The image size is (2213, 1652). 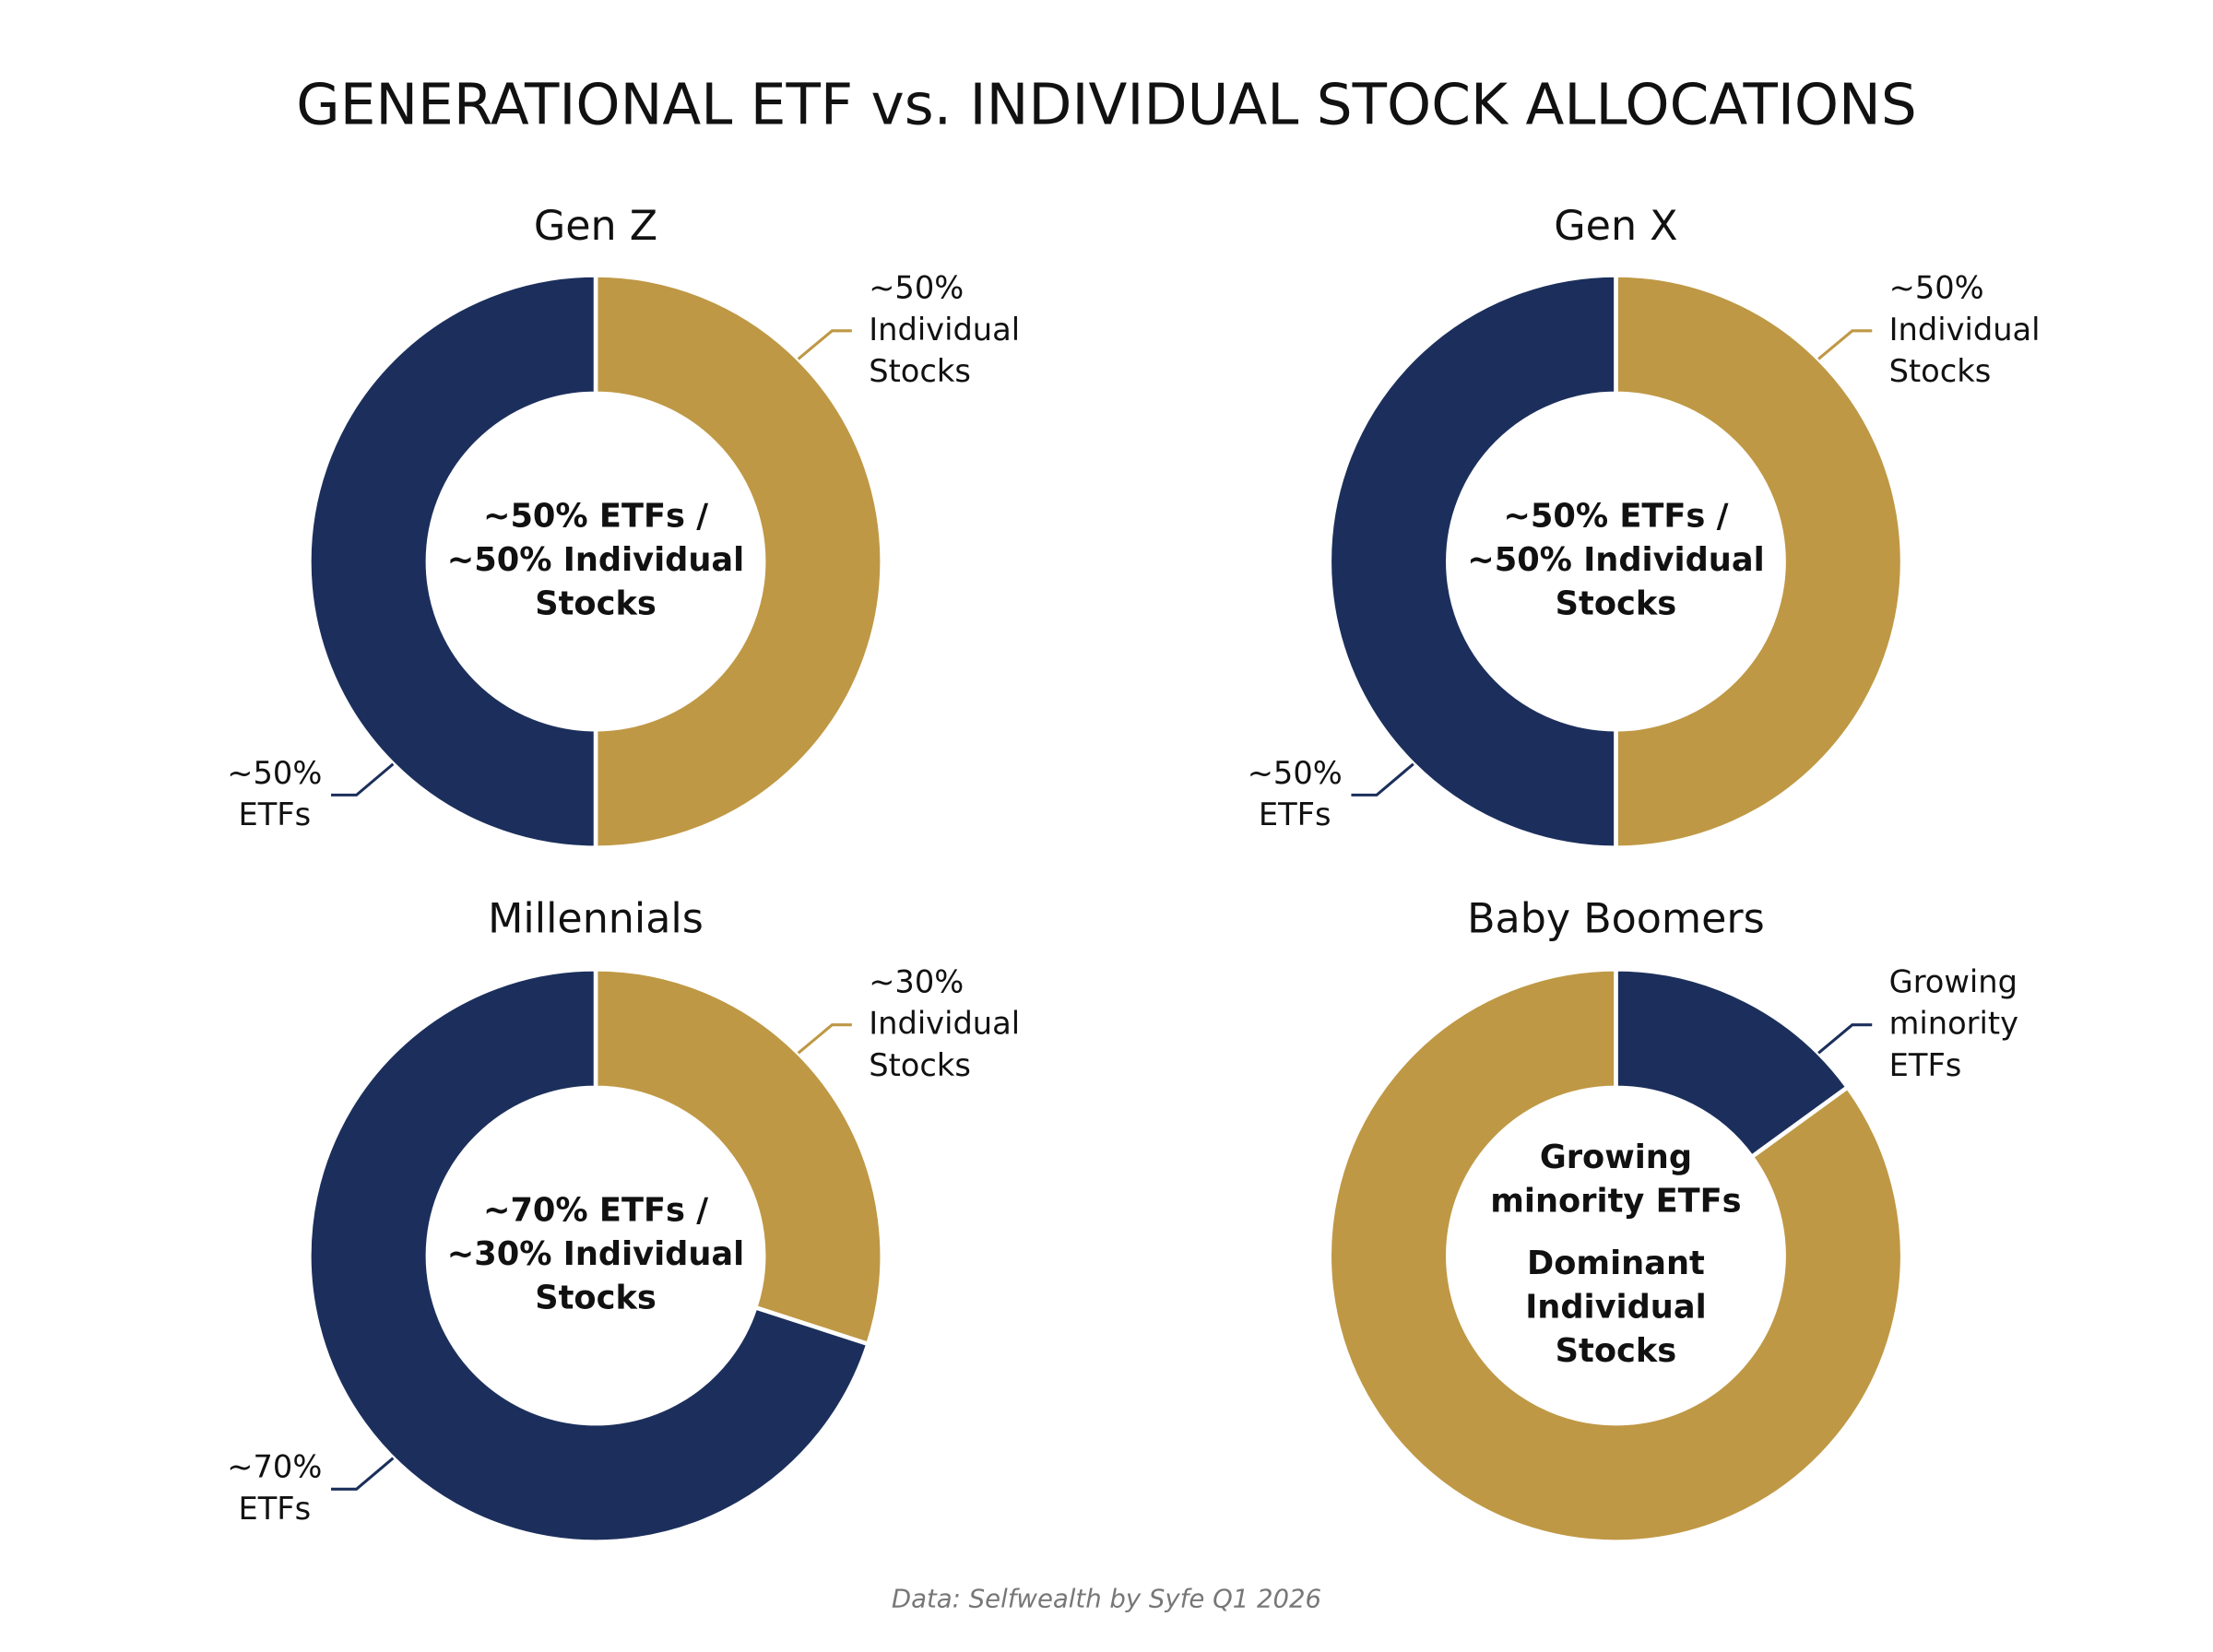 What do you see at coordinates (1616, 1263) in the screenshot?
I see `center-label: Dominant` at bounding box center [1616, 1263].